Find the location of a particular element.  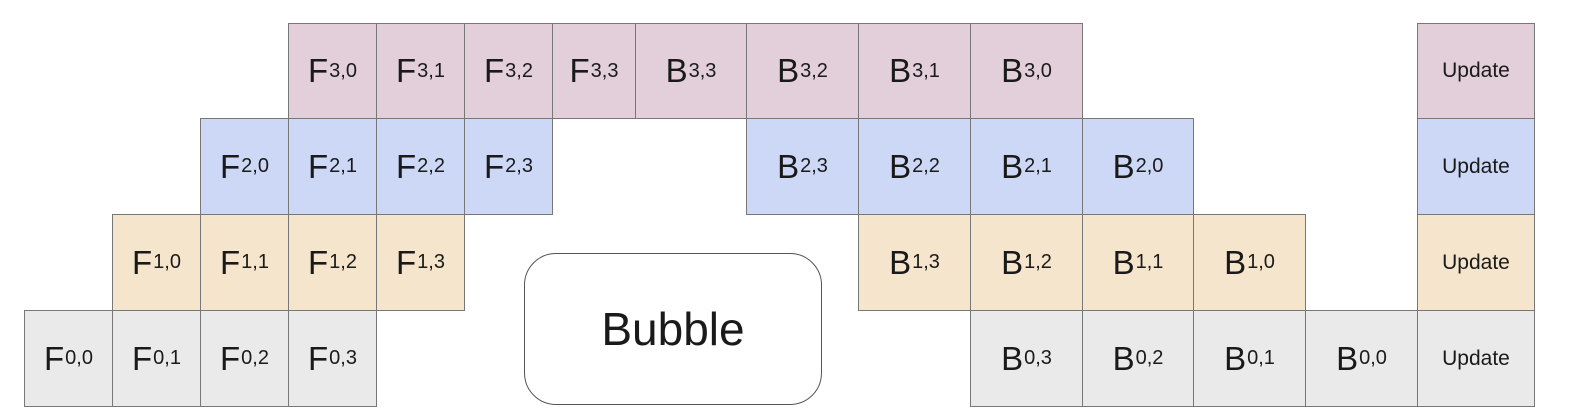

update-cell-stage-1: Update is located at coordinates (1476, 262).